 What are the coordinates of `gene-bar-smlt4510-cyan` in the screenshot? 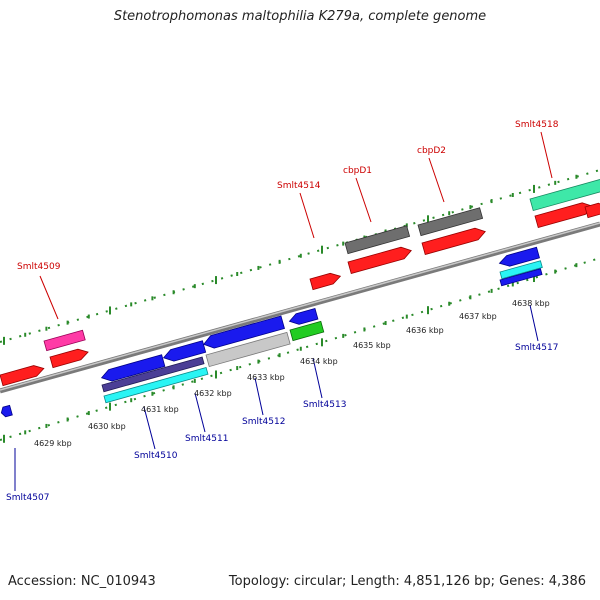 It's located at (156, 385).